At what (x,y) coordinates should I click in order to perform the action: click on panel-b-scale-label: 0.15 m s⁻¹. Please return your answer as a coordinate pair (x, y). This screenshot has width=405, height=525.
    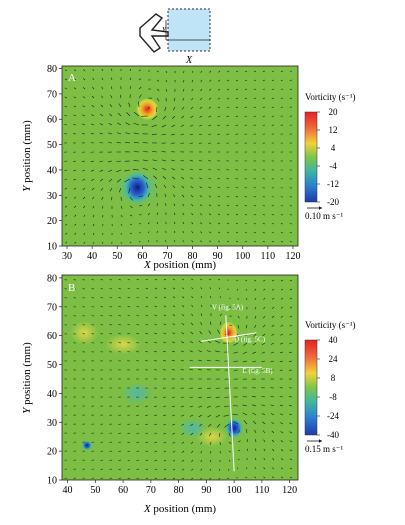
    Looking at the image, I should click on (324, 449).